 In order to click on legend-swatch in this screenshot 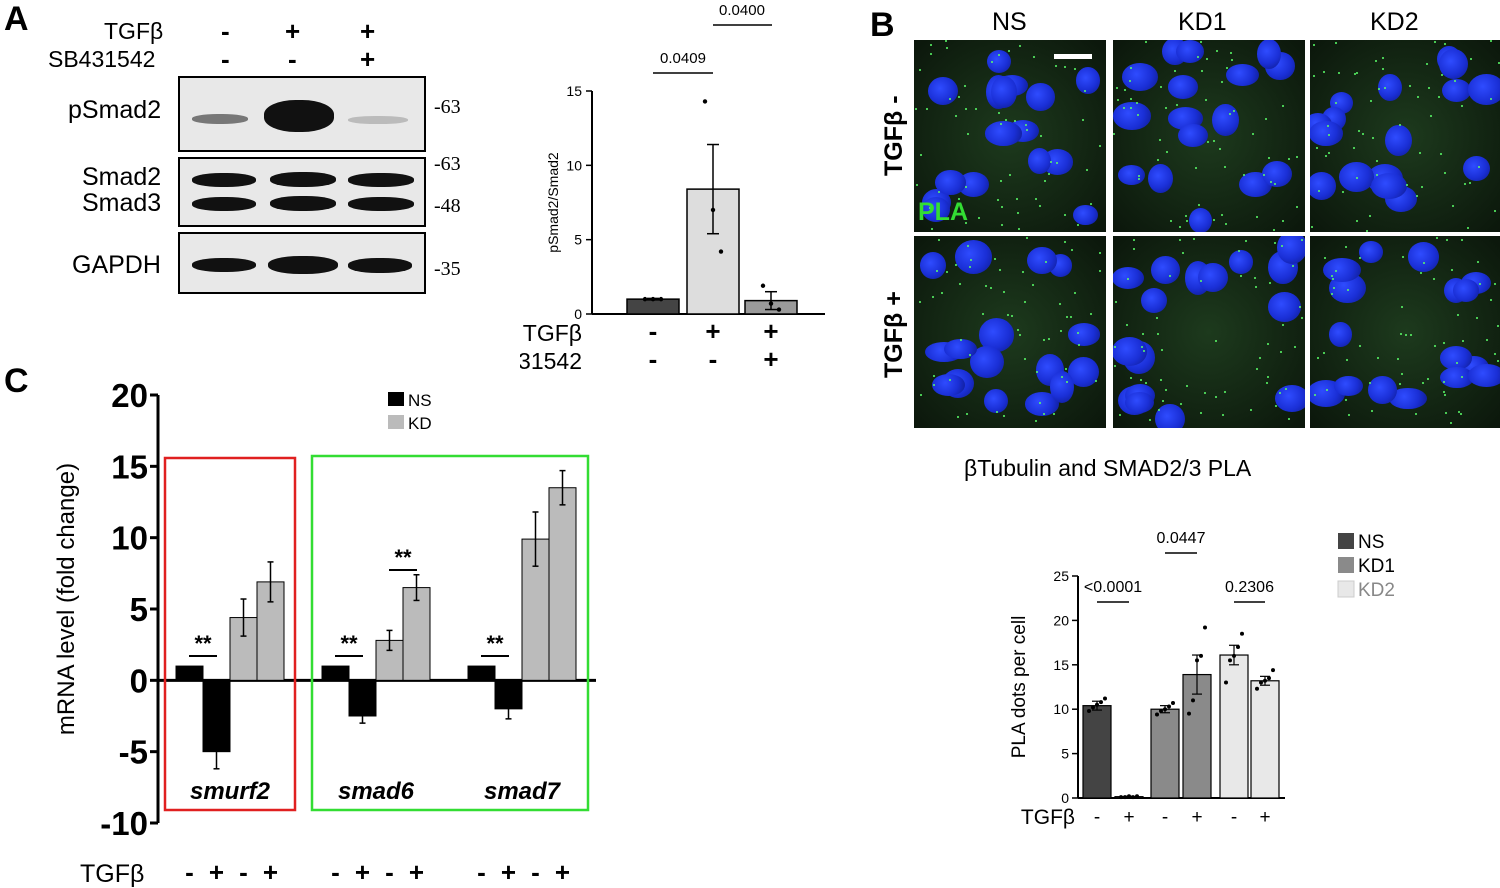, I will do `click(396, 422)`.